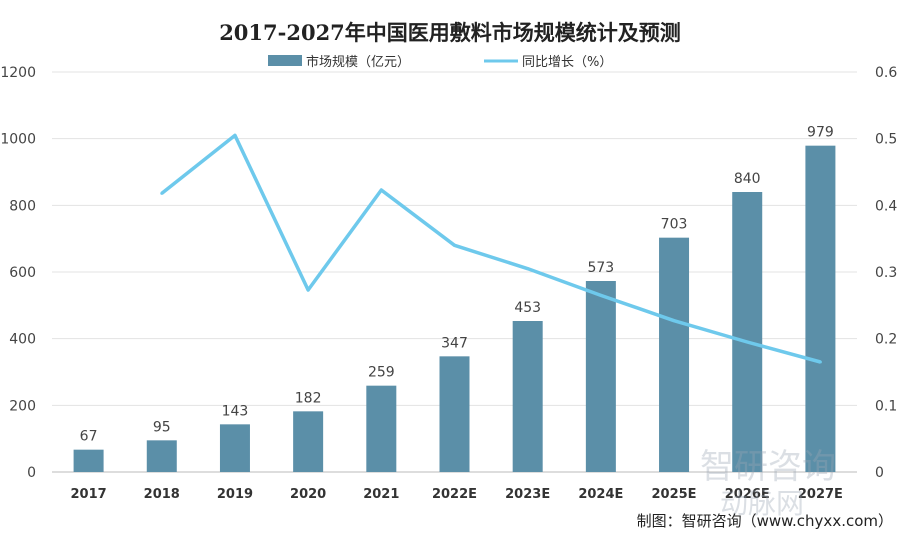 This screenshot has width=900, height=533. I want to click on x-tick-label: 2021, so click(381, 494).